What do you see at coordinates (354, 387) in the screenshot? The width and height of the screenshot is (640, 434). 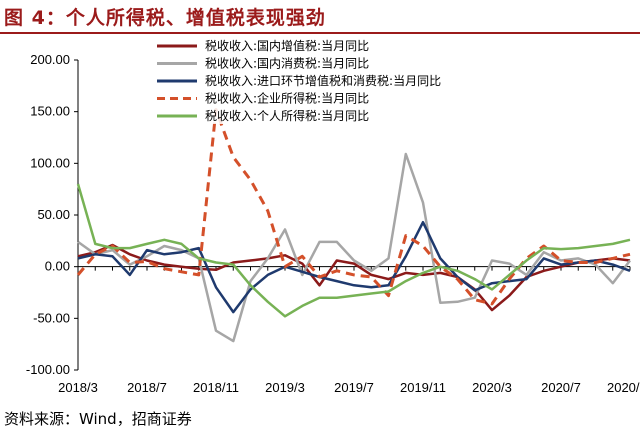 I see `x-tick-label: 2019/7` at bounding box center [354, 387].